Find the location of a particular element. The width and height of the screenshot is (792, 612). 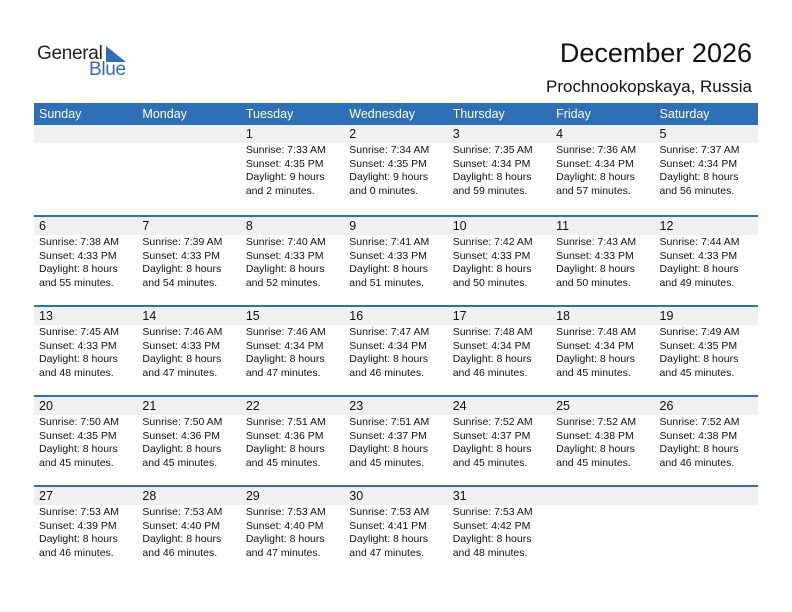

weekday-saturday: Saturday is located at coordinates (684, 114).